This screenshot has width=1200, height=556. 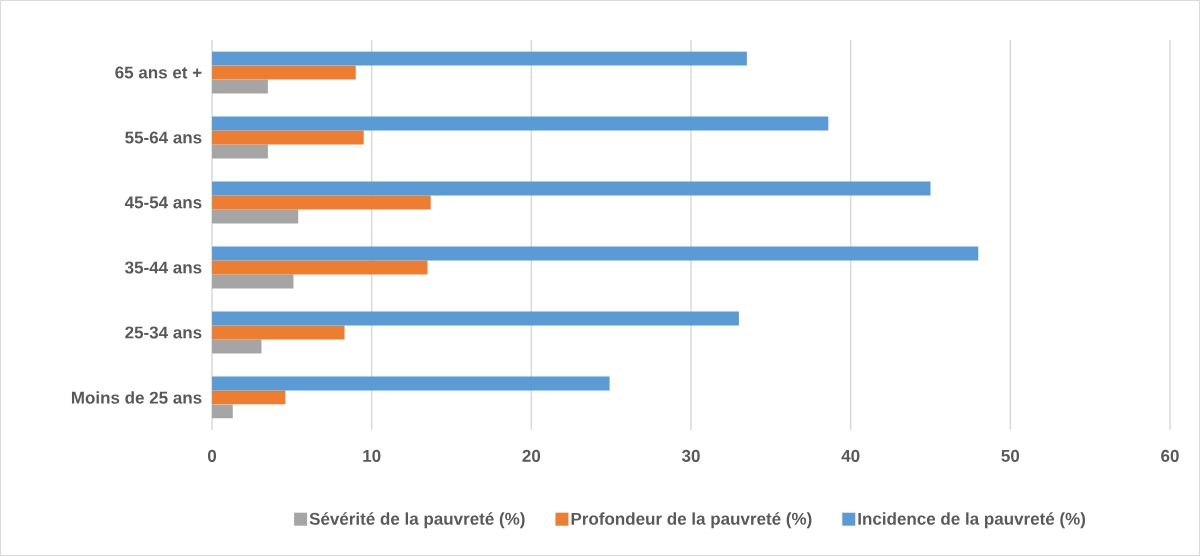 What do you see at coordinates (531, 455) in the screenshot?
I see `x-tick-label: 20` at bounding box center [531, 455].